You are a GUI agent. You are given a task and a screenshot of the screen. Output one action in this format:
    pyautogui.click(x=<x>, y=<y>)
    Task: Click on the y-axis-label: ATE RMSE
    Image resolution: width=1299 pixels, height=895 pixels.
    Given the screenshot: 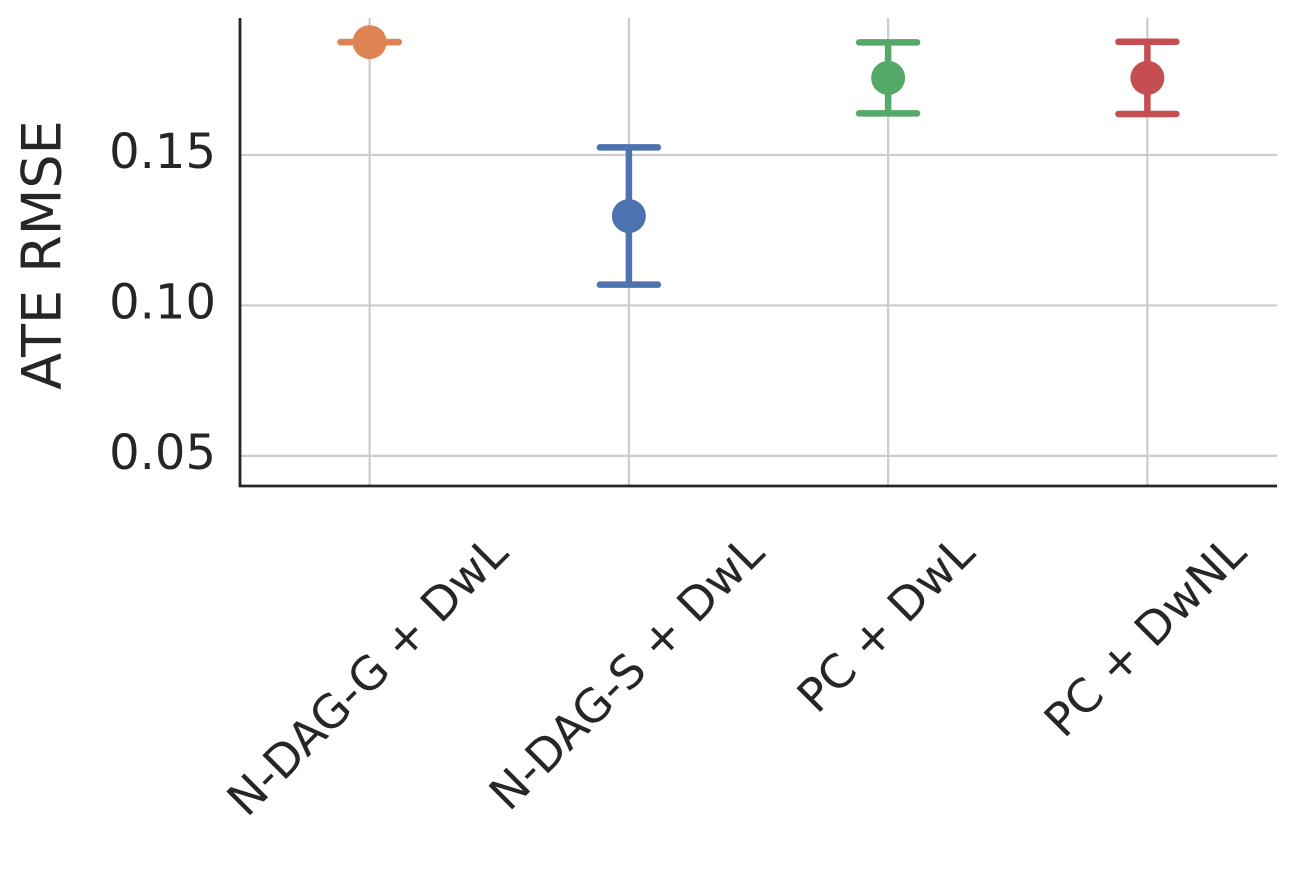 What is the action you would take?
    pyautogui.click(x=42, y=255)
    